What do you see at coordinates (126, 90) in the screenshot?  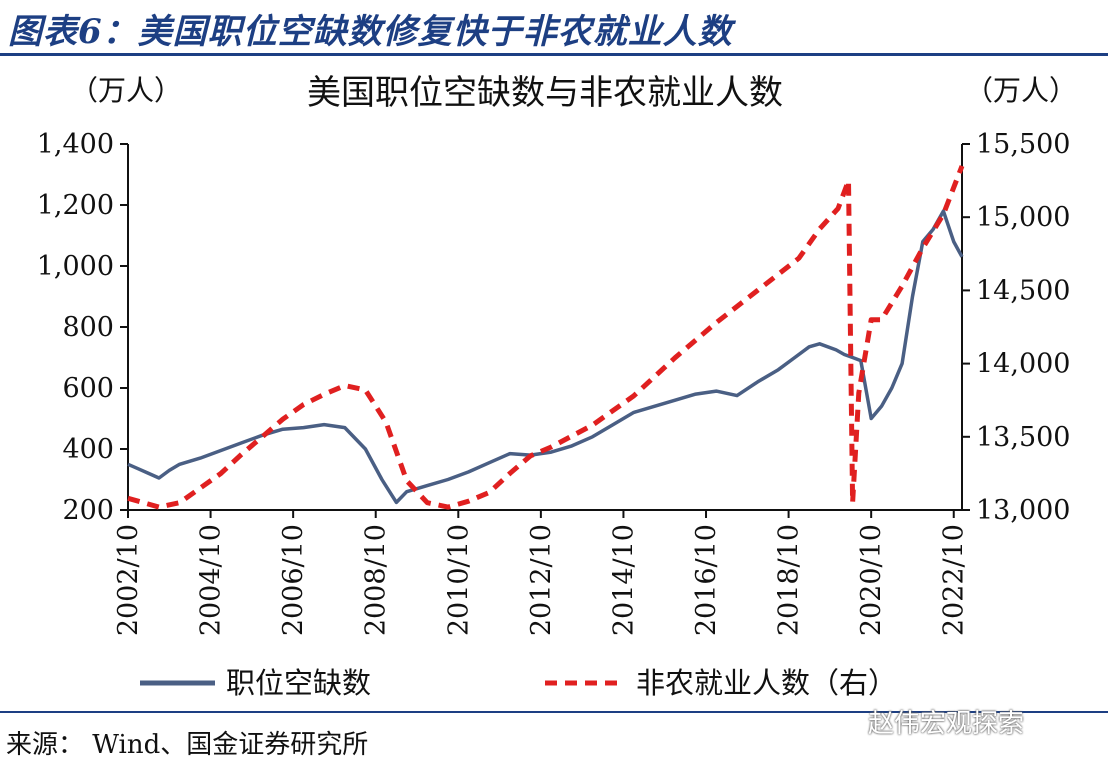 I see `left-unit-label: （万人）` at bounding box center [126, 90].